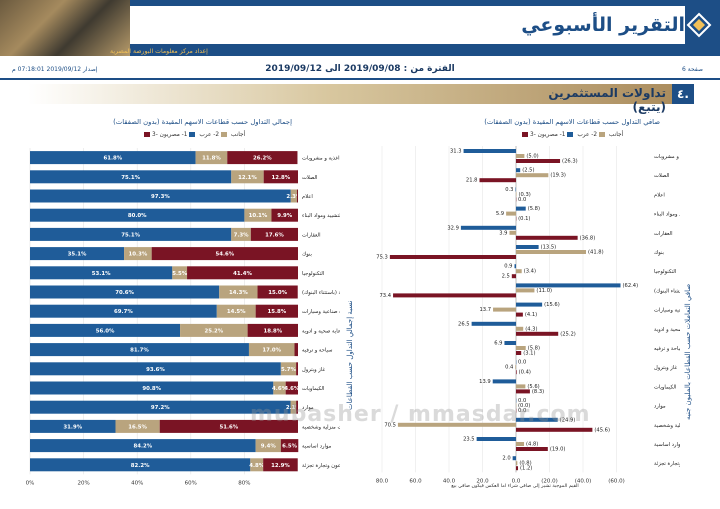  I want to click on left-category-label: منتجات منزلية وشخصية, so click(321, 427).